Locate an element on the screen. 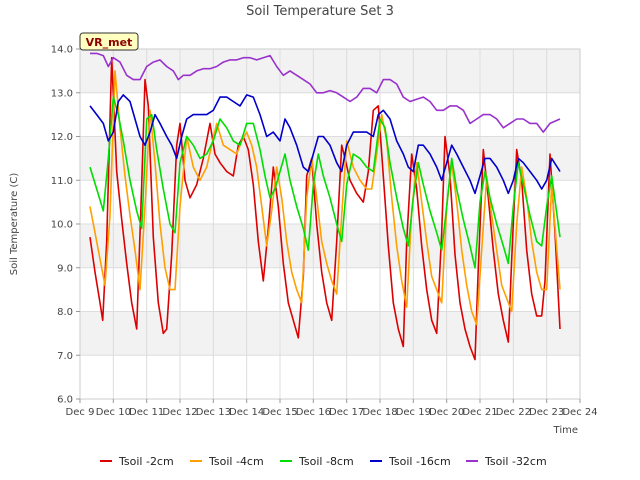 This screenshot has height=480, width=640. series-line-tsoil-32cm is located at coordinates (325, 92).